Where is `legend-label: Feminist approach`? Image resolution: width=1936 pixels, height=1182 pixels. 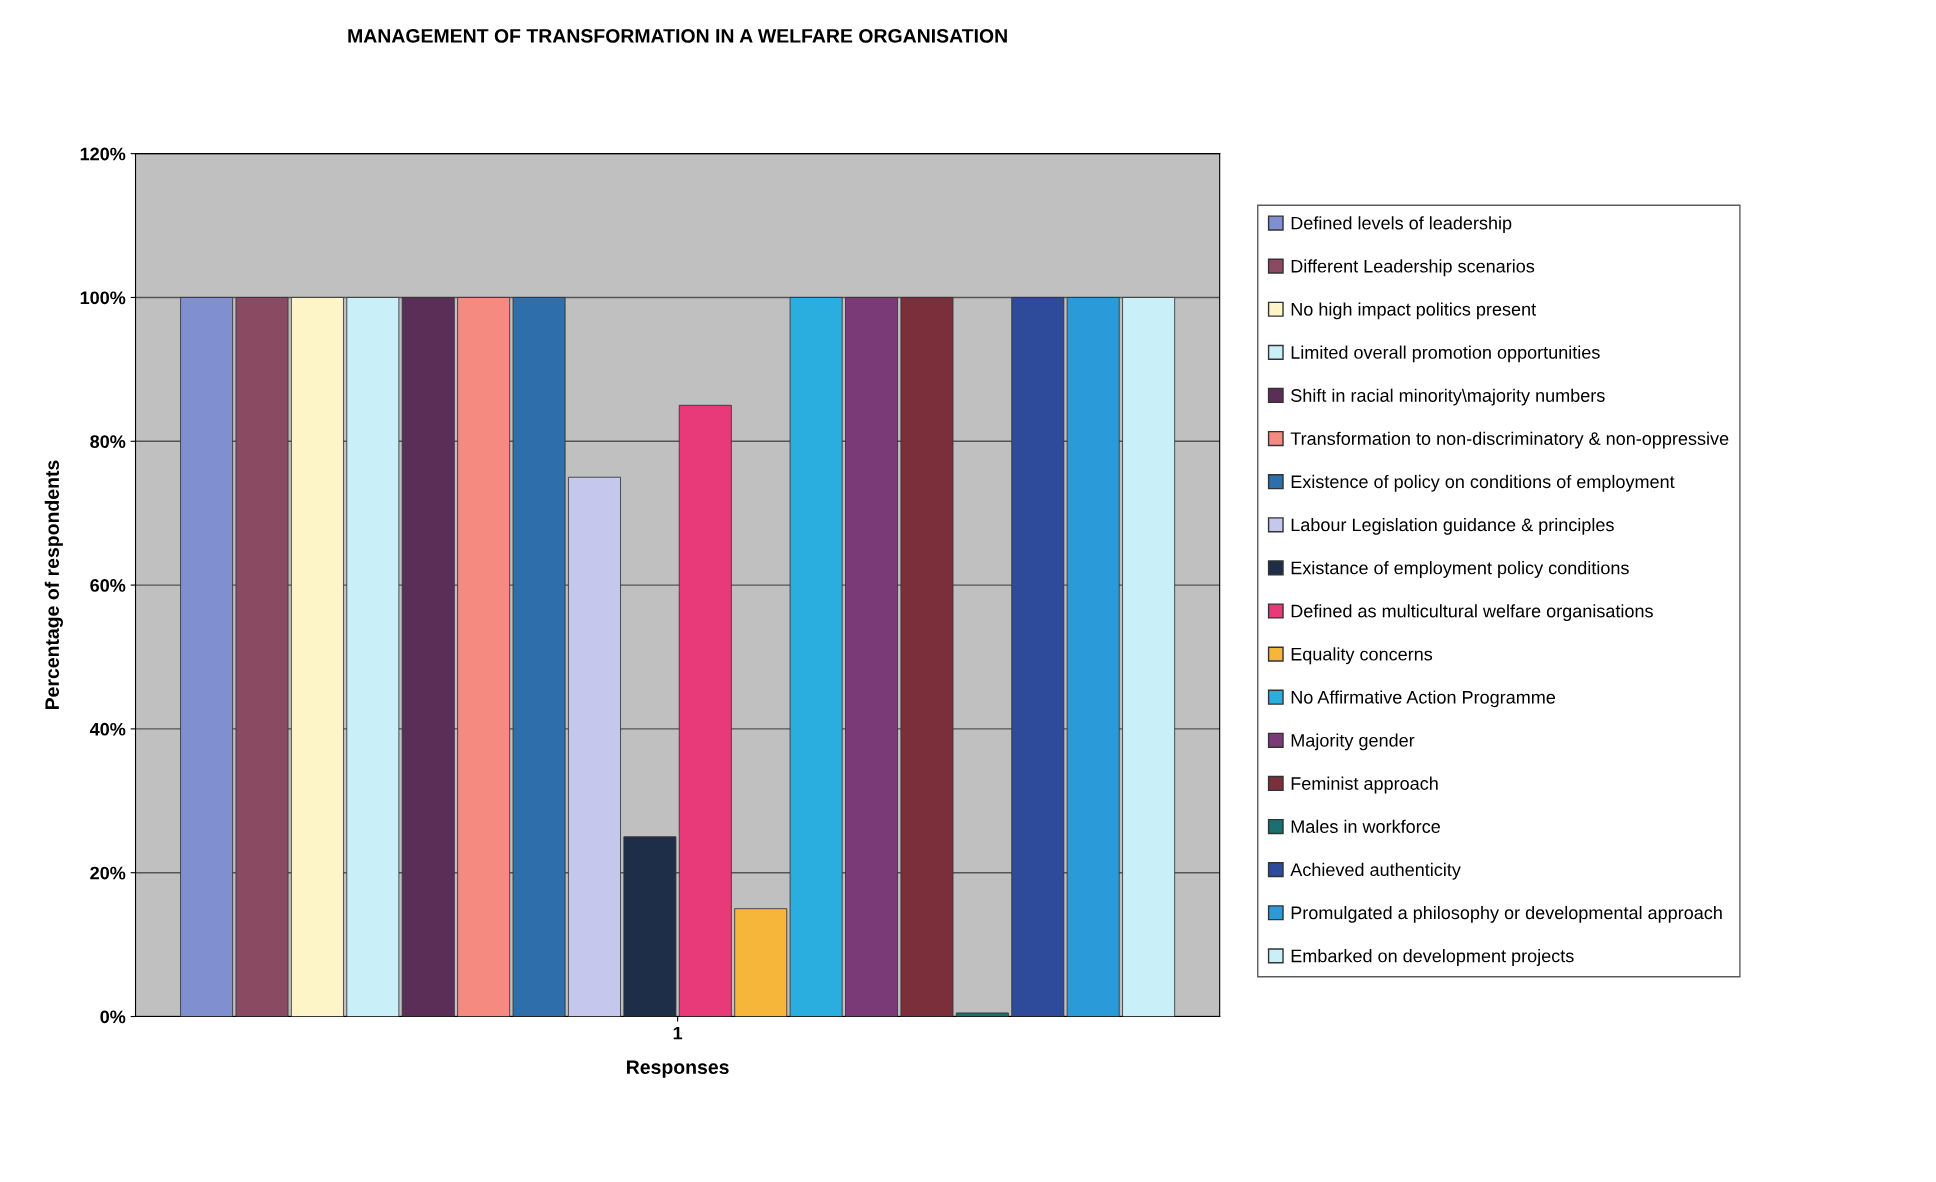
legend-label: Feminist approach is located at coordinates (1364, 785).